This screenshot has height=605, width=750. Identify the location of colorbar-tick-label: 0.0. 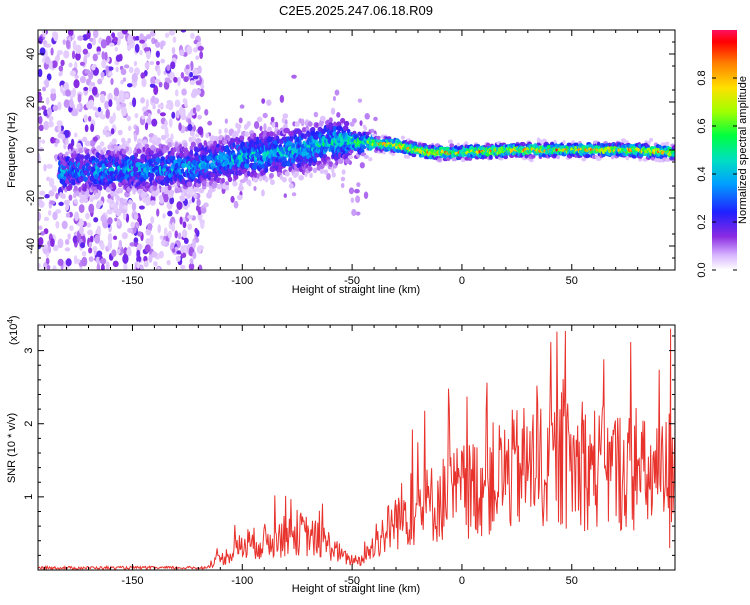
(702, 269).